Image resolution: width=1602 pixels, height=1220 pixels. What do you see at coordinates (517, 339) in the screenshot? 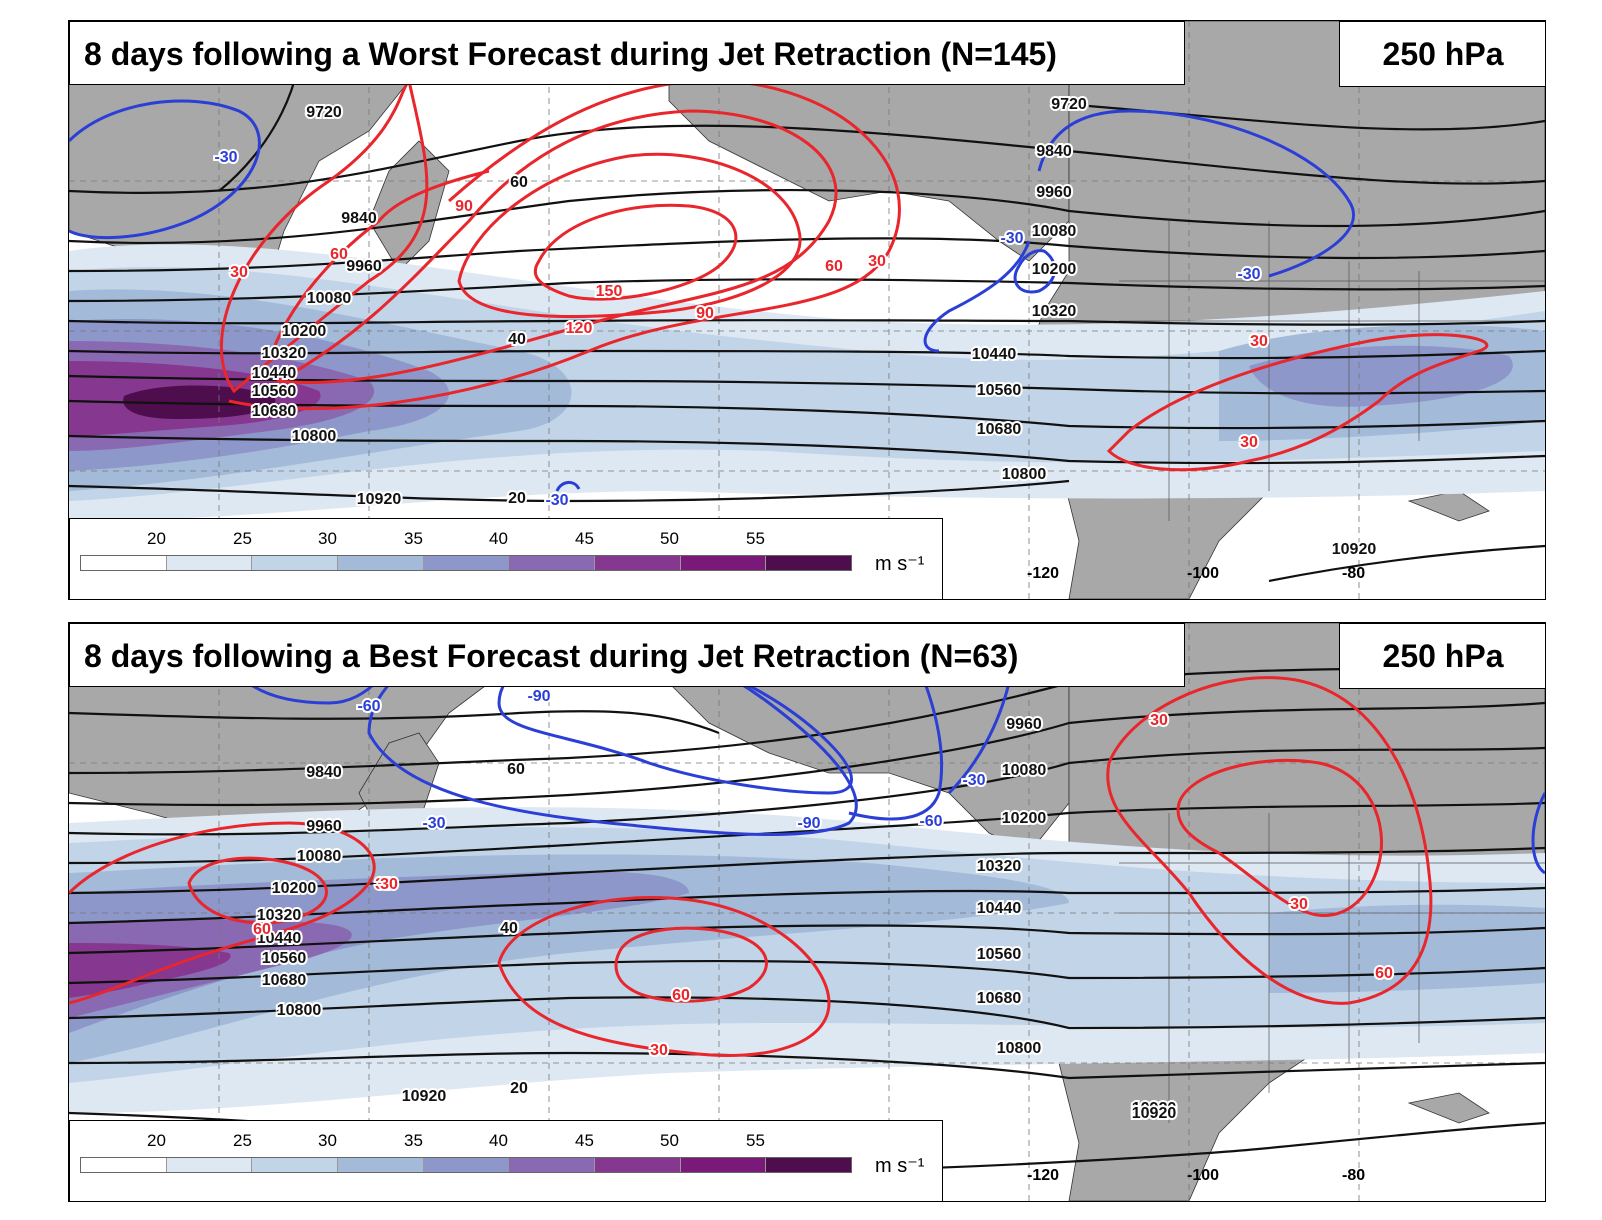
I see `wind-contour-label-halo: 40` at bounding box center [517, 339].